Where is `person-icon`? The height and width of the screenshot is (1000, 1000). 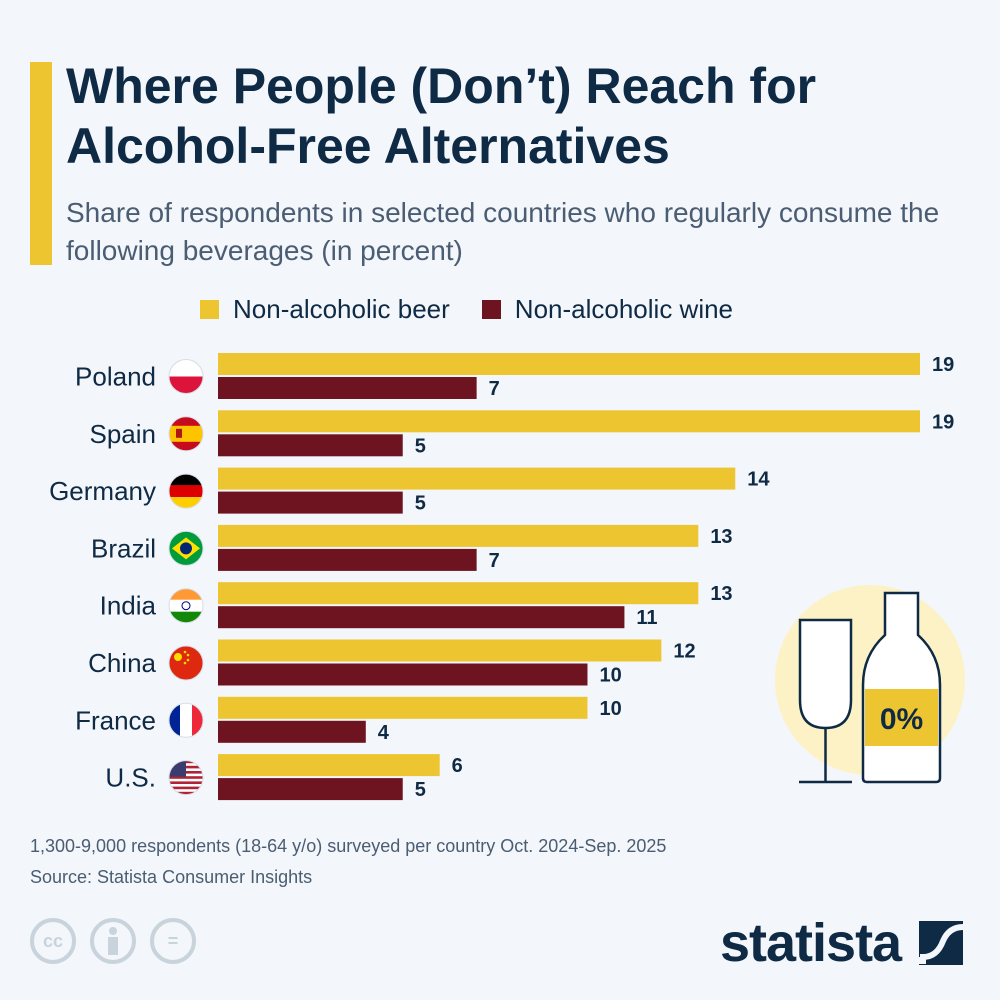
person-icon is located at coordinates (113, 941).